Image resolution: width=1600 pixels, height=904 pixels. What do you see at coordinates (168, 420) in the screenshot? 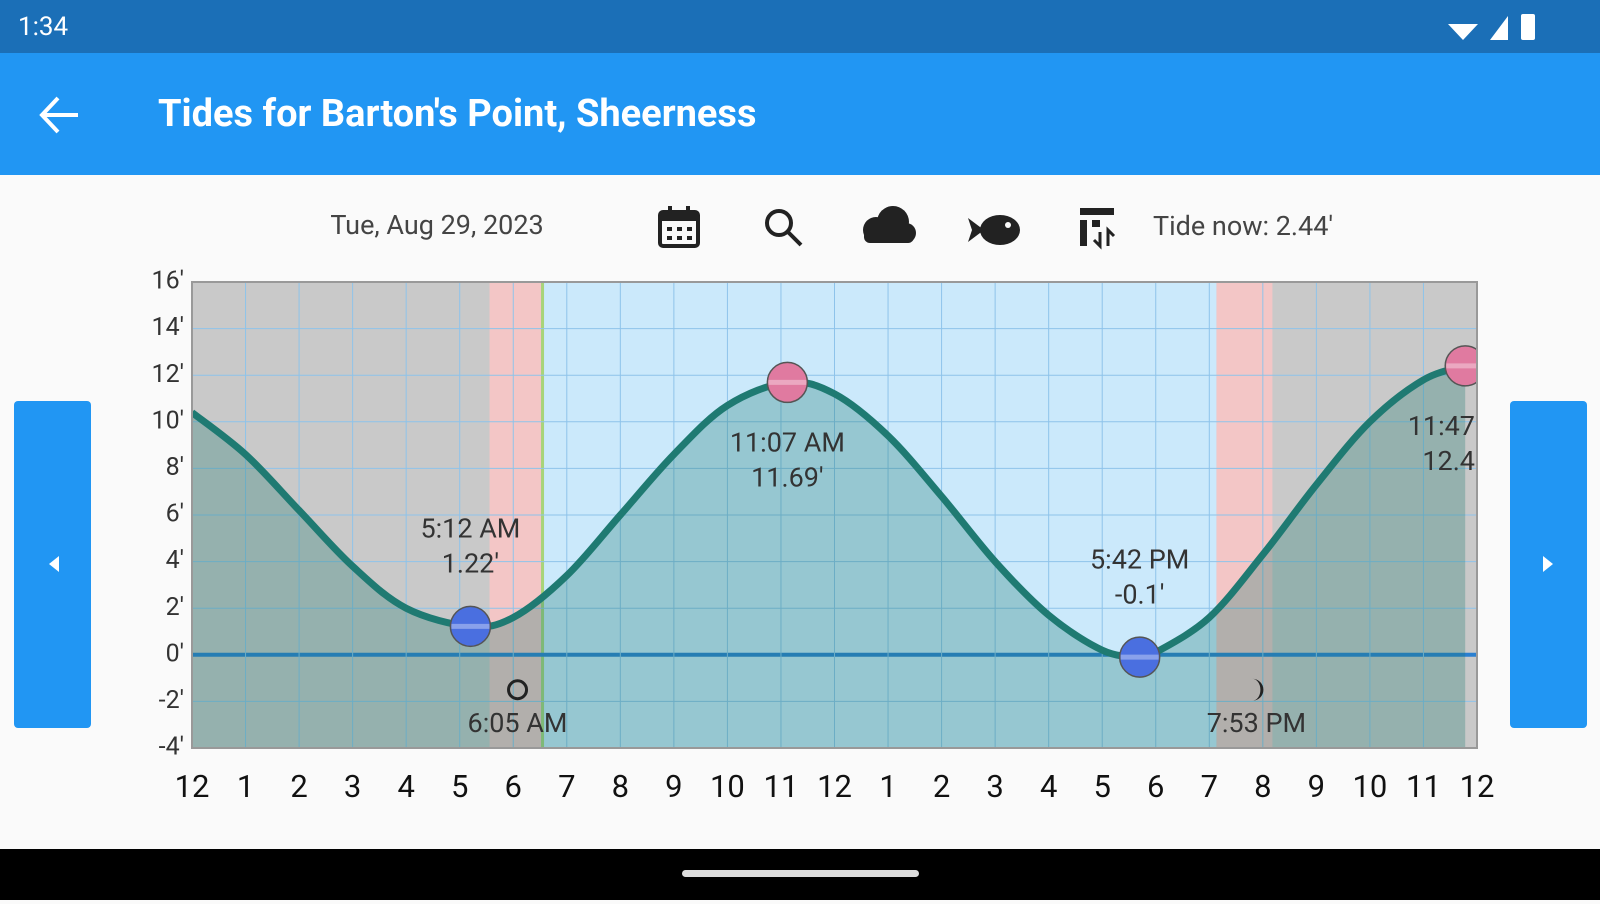
I see `y-tick-label: 10'` at bounding box center [168, 420].